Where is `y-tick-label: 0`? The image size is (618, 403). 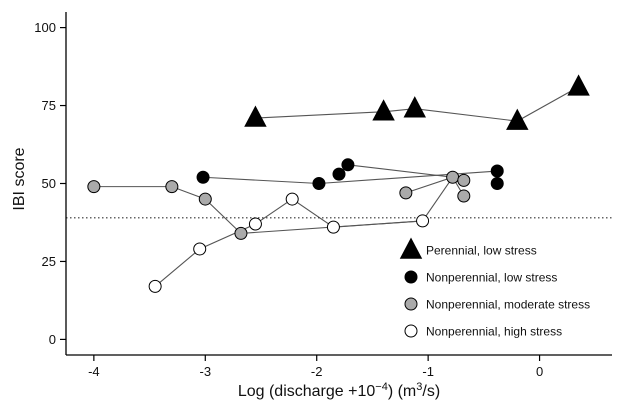 y-tick-label: 0 is located at coordinates (52, 339).